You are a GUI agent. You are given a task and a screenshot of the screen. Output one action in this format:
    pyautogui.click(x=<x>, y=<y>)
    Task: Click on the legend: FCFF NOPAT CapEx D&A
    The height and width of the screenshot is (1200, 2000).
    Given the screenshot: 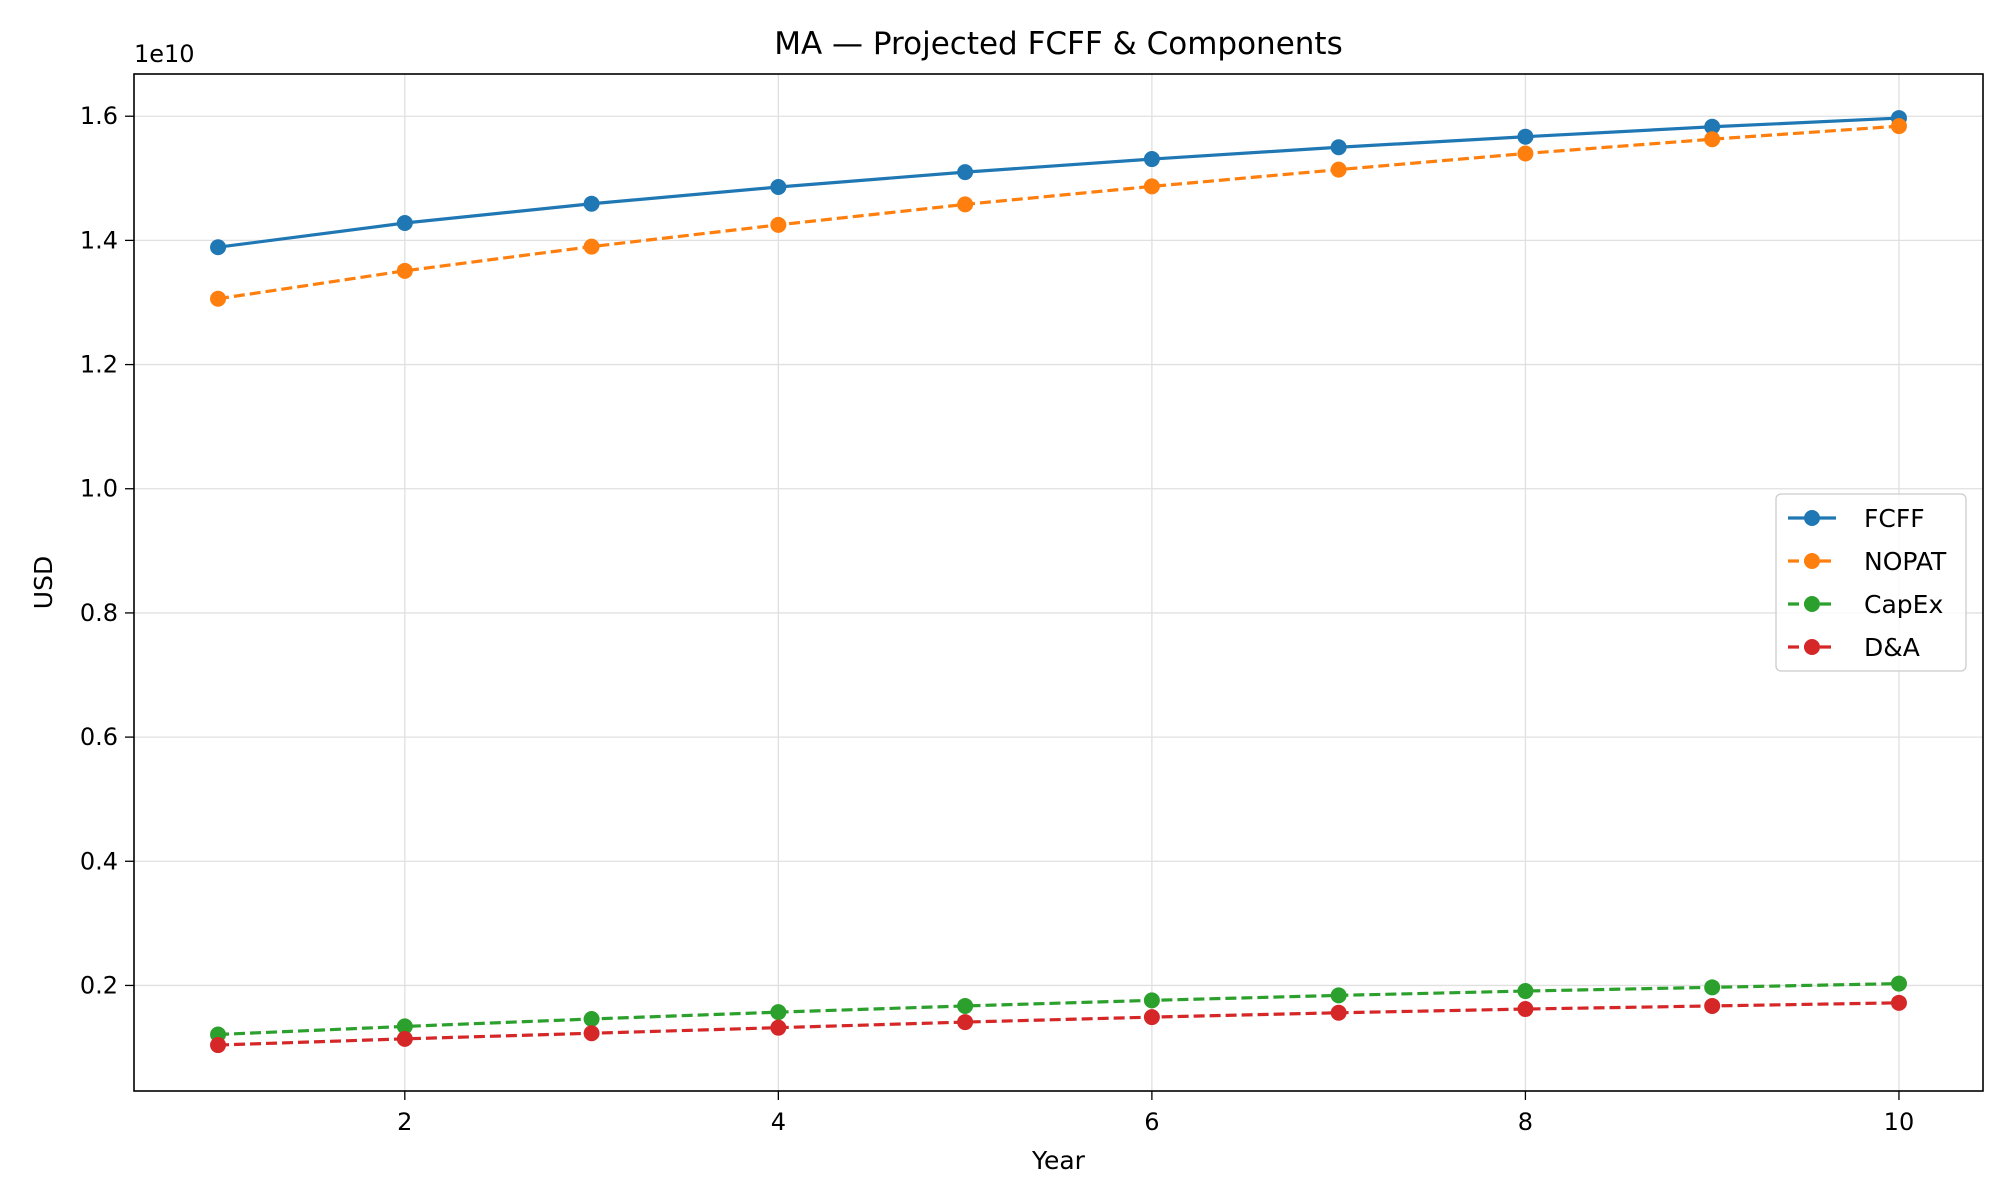 What is the action you would take?
    pyautogui.click(x=1871, y=582)
    